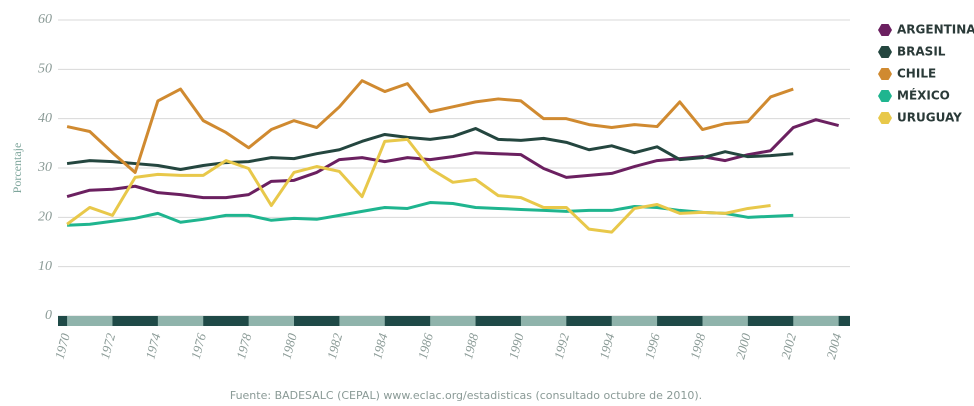  What do you see at coordinates (334, 345) in the screenshot?
I see `x-tick-label: 1982` at bounding box center [334, 345].